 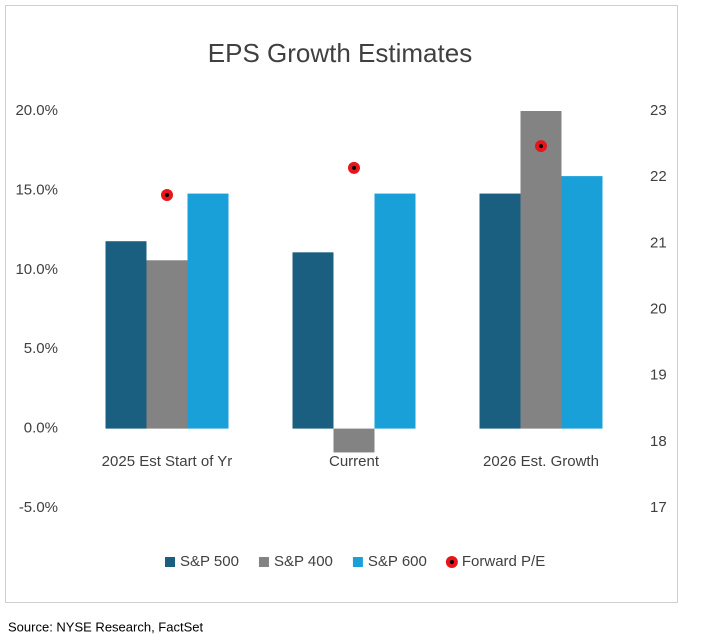 I want to click on y-tick-label: 10.0%, so click(x=36, y=269).